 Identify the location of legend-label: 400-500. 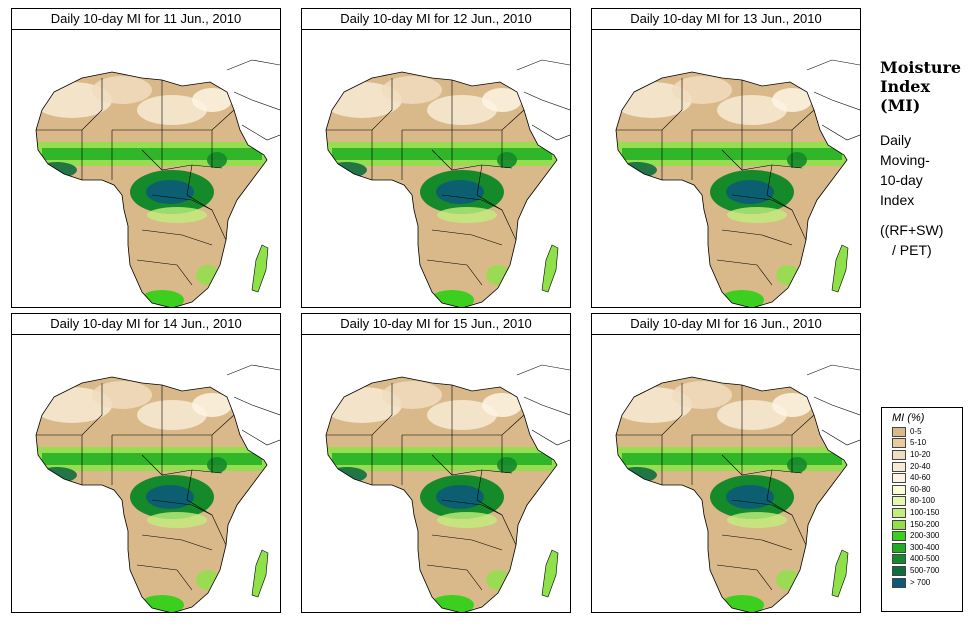
(925, 559).